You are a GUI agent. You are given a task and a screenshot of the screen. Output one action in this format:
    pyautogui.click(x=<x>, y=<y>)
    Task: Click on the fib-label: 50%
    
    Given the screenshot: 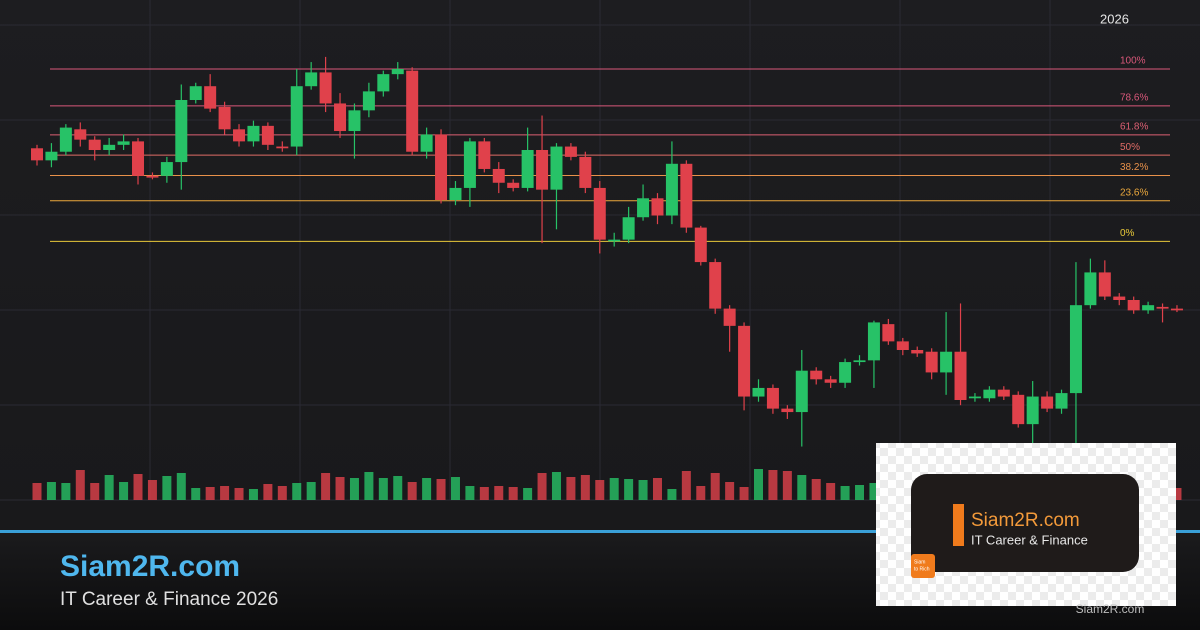 What is the action you would take?
    pyautogui.click(x=1130, y=147)
    